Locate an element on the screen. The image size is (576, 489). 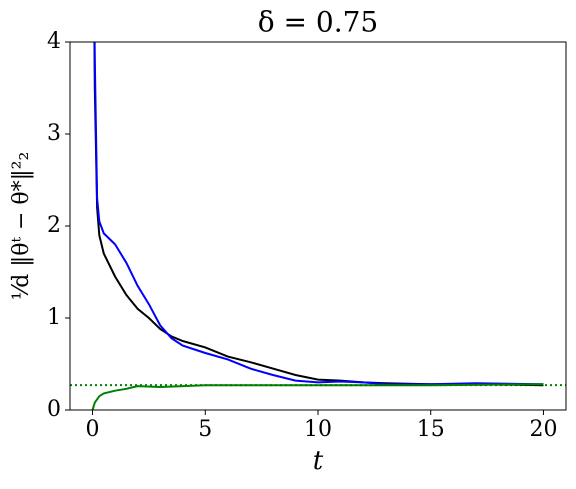
x-tick-label: 5 is located at coordinates (205, 429).